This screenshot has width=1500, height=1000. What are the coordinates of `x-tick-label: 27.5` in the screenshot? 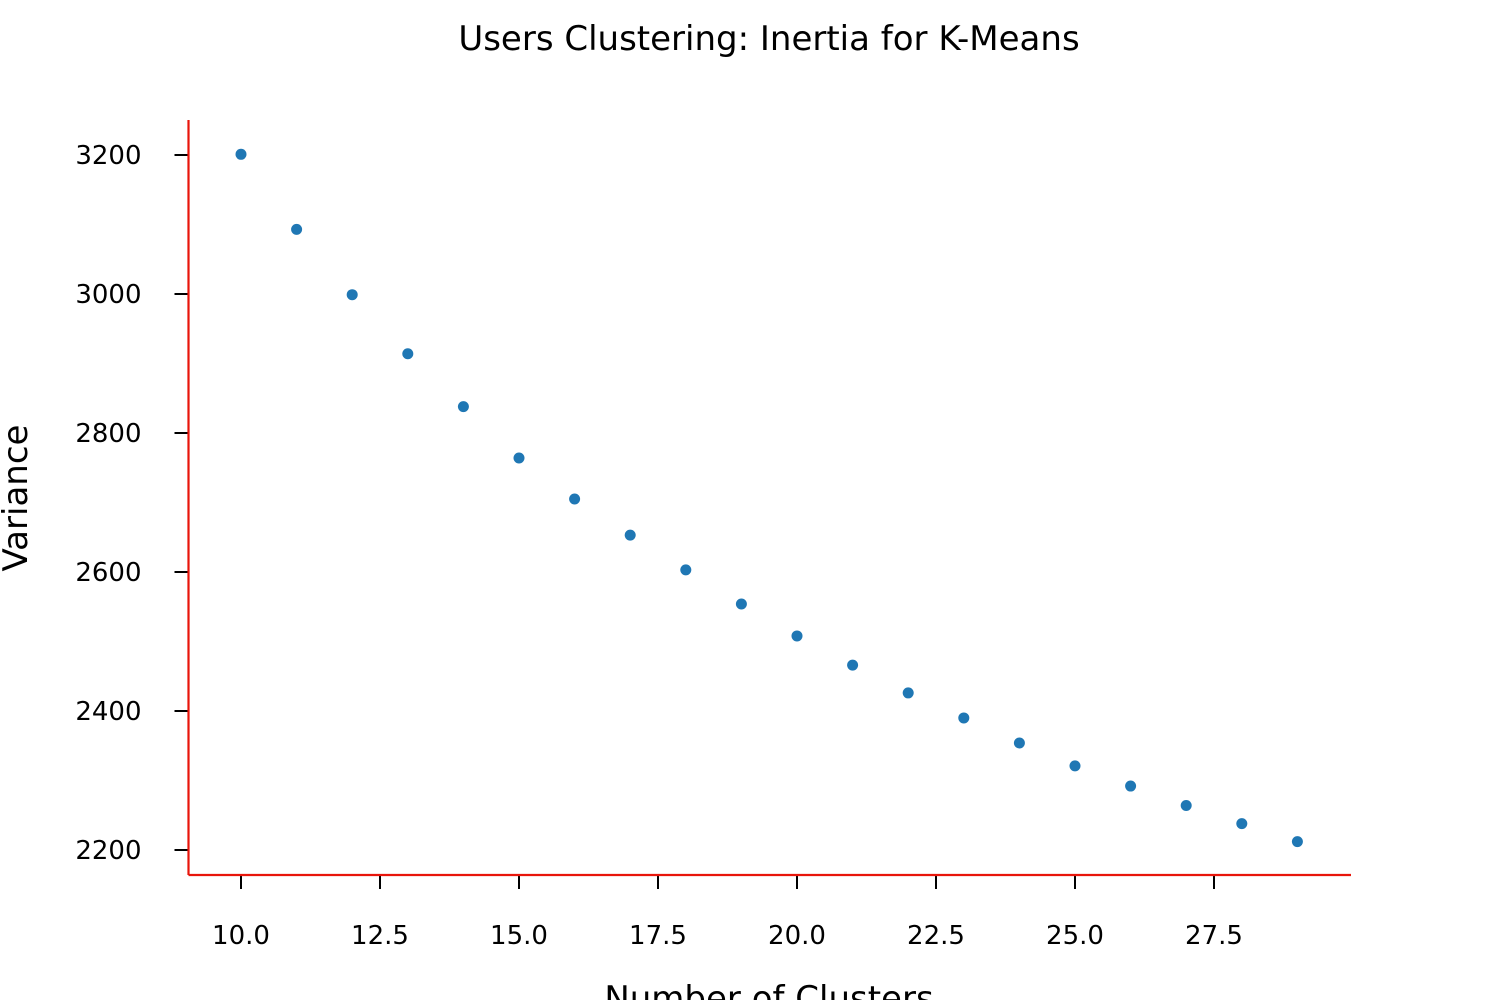 It's located at (1214, 936).